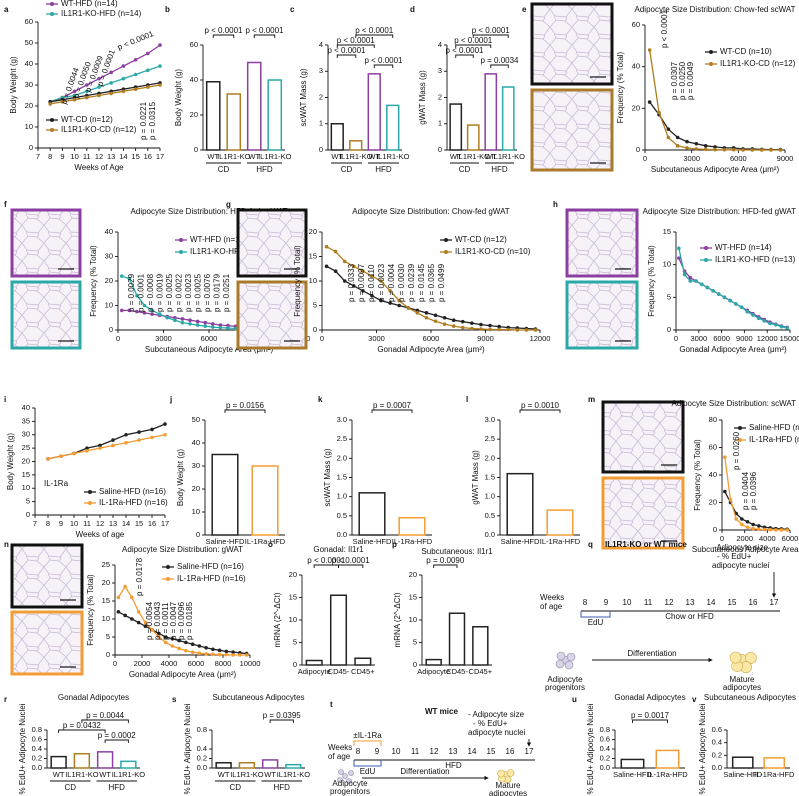 This screenshot has width=799, height=796. I want to click on p-value: p = 0.0010, so click(540, 405).